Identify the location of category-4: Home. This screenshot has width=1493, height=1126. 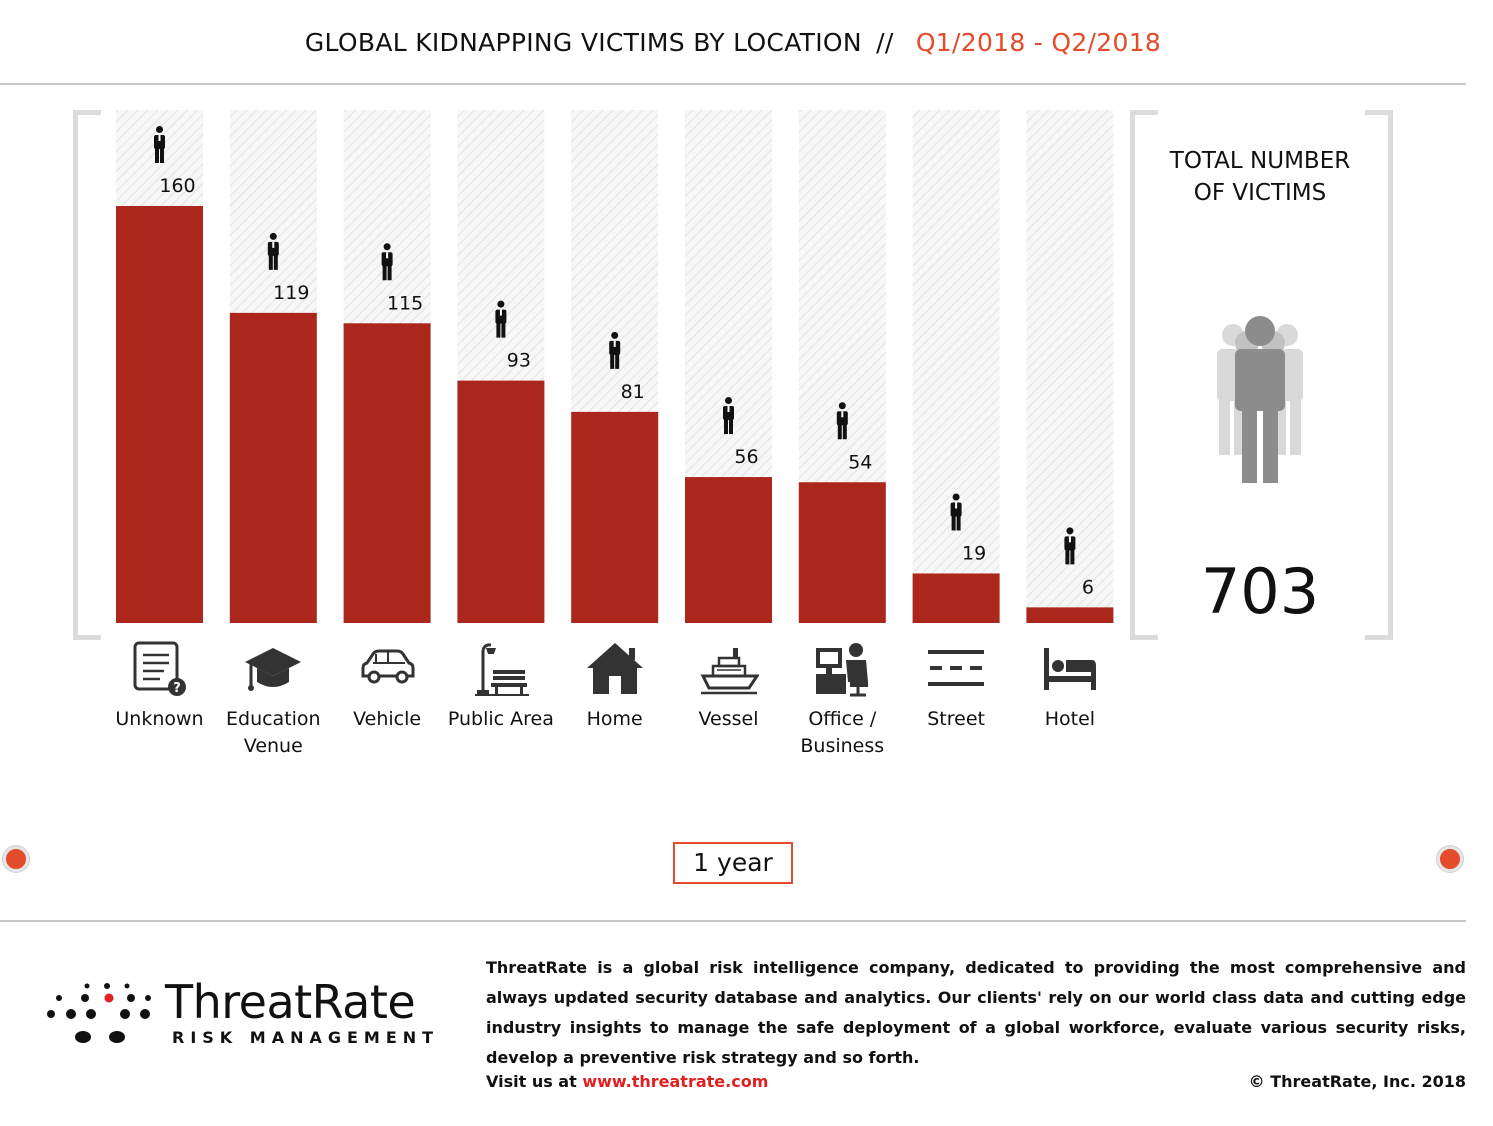
(615, 686).